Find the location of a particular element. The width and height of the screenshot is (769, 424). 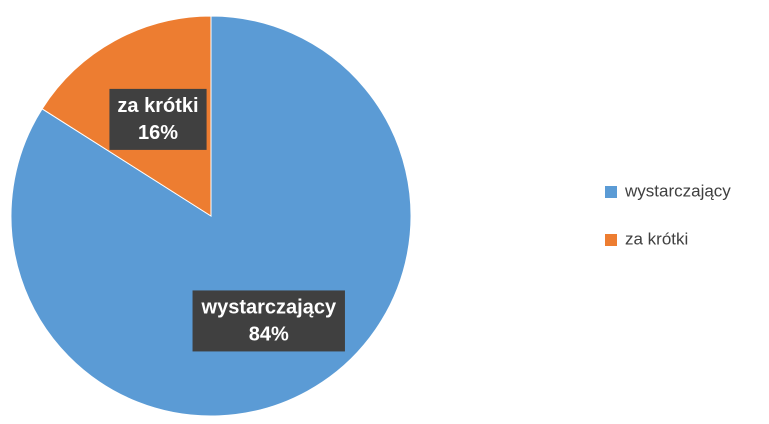

data-label: za krótki 16% is located at coordinates (158, 119).